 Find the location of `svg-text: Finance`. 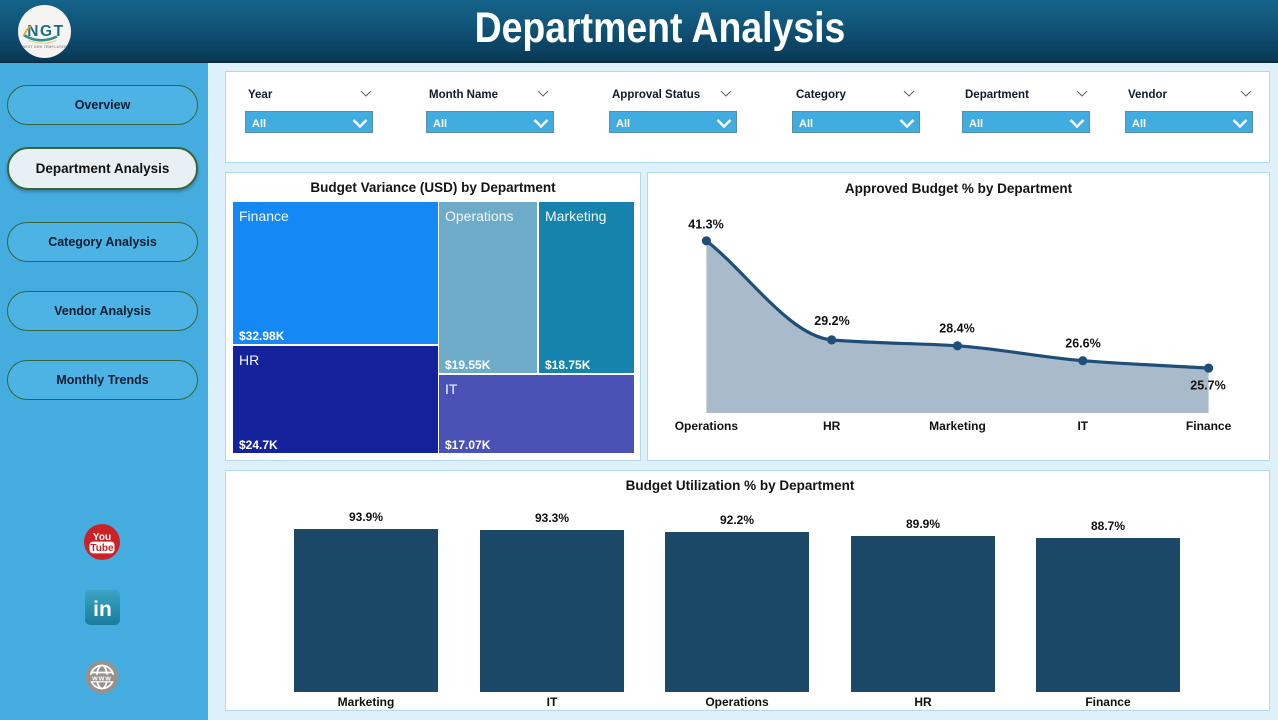

svg-text: Finance is located at coordinates (1209, 426).